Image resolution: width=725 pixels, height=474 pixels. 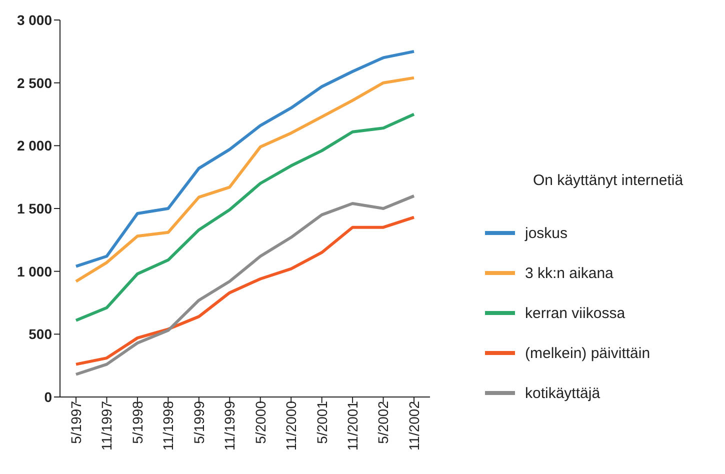 What do you see at coordinates (575, 313) in the screenshot?
I see `legend-label: kerran viikossa` at bounding box center [575, 313].